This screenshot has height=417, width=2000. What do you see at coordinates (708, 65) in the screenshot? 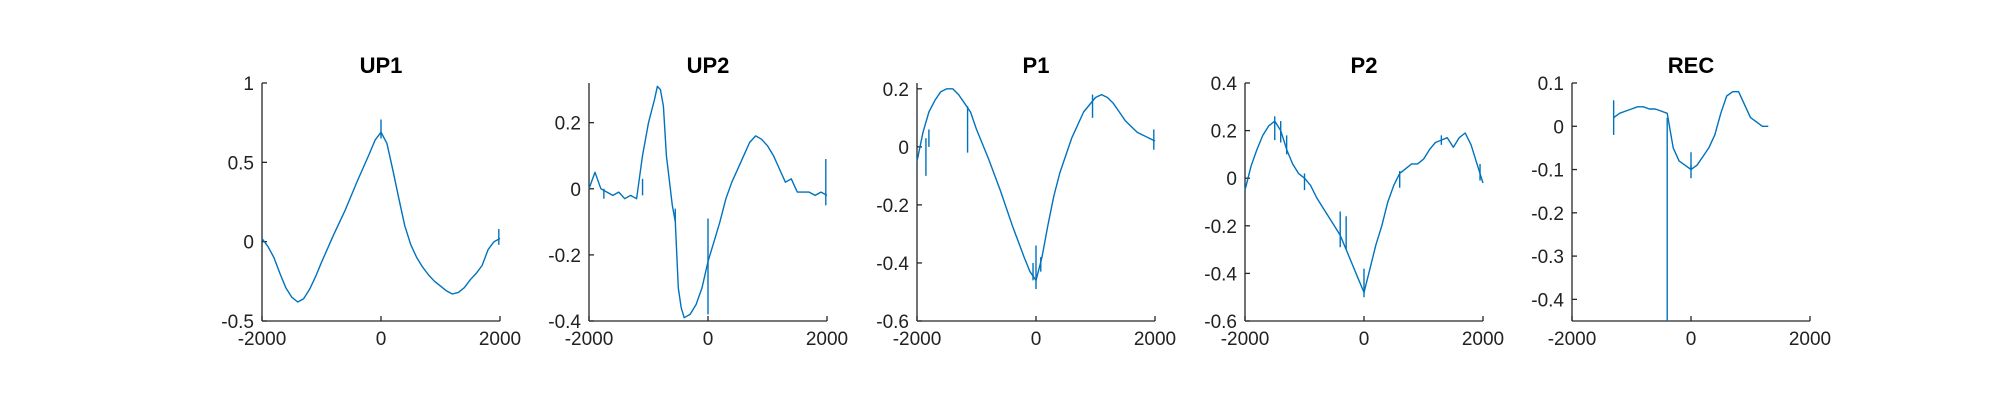
I see `subplot-title: UP2` at bounding box center [708, 65].